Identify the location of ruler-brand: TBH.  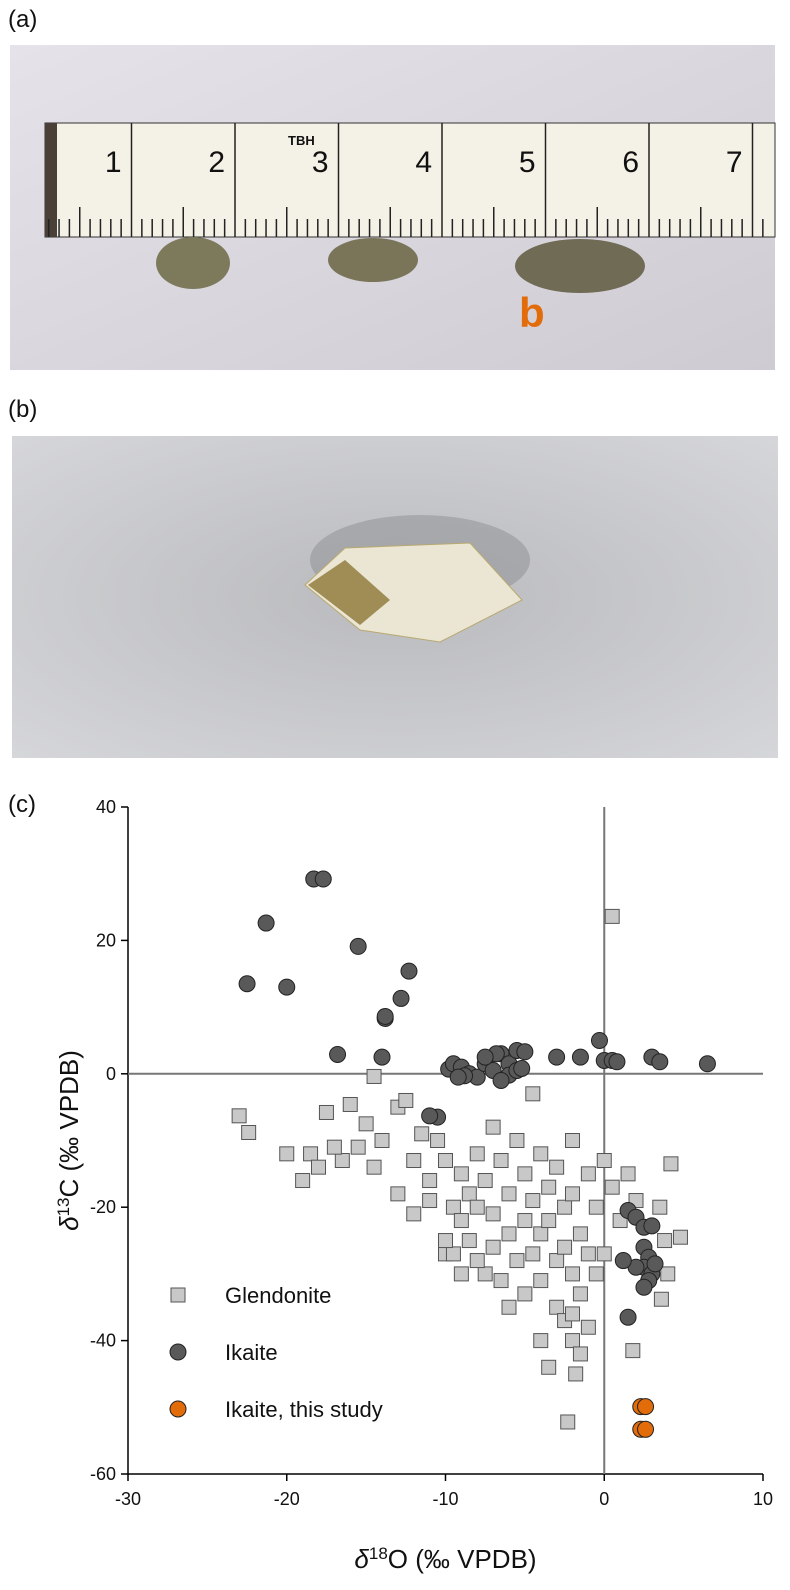
(301, 140).